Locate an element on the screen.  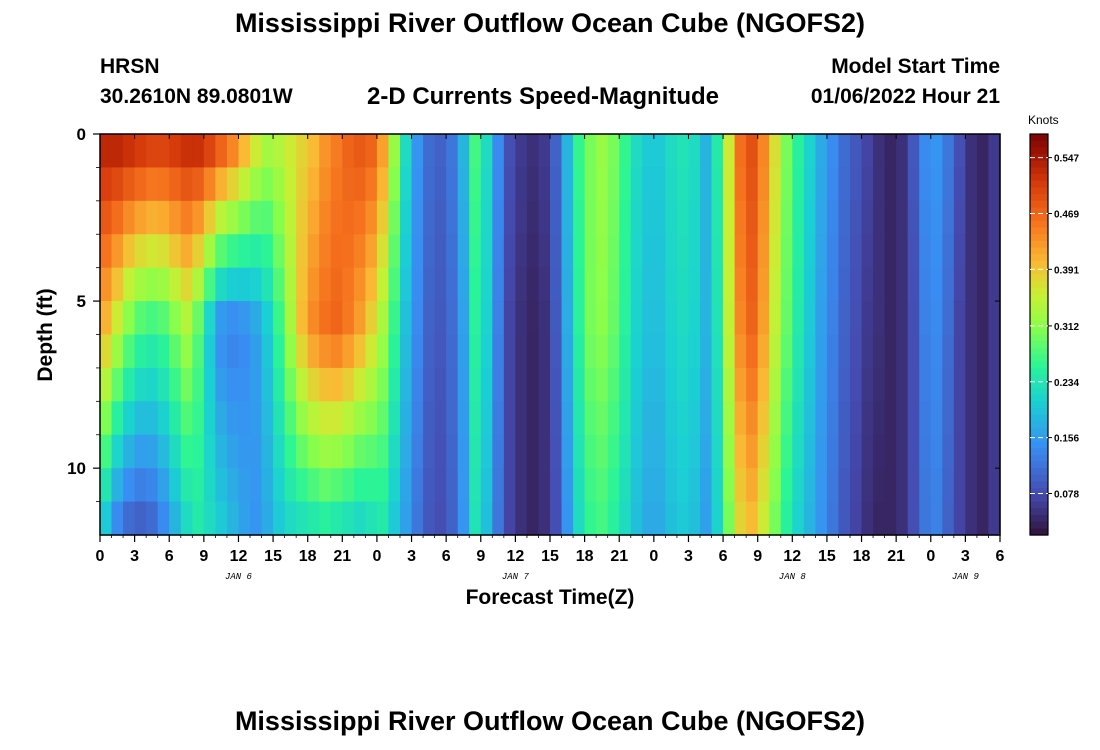
x-tick-label: 6 is located at coordinates (723, 556).